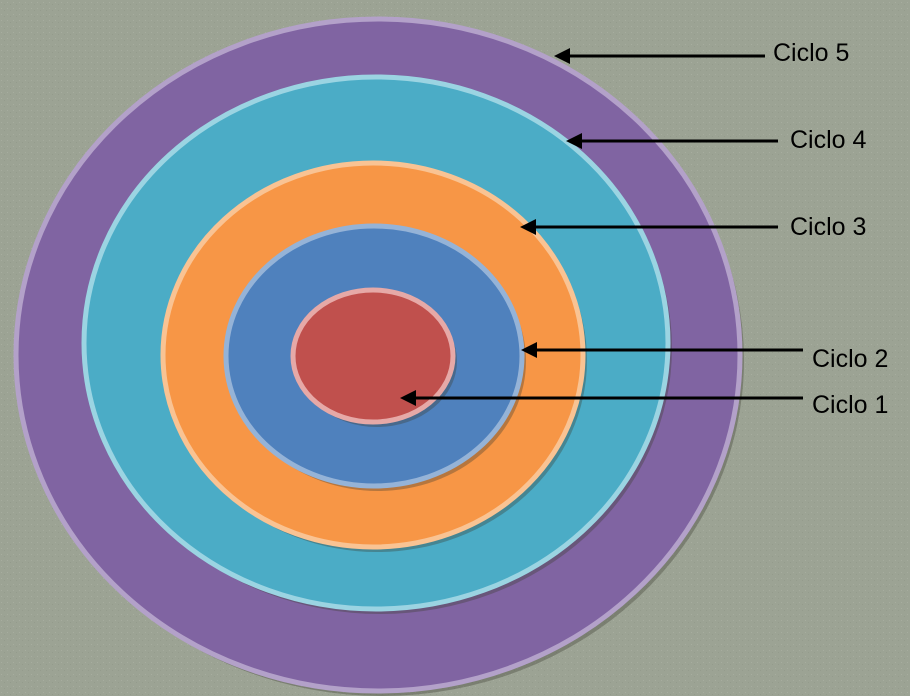 Image resolution: width=910 pixels, height=696 pixels. I want to click on ciclo-2-arrowhead-icon, so click(529, 350).